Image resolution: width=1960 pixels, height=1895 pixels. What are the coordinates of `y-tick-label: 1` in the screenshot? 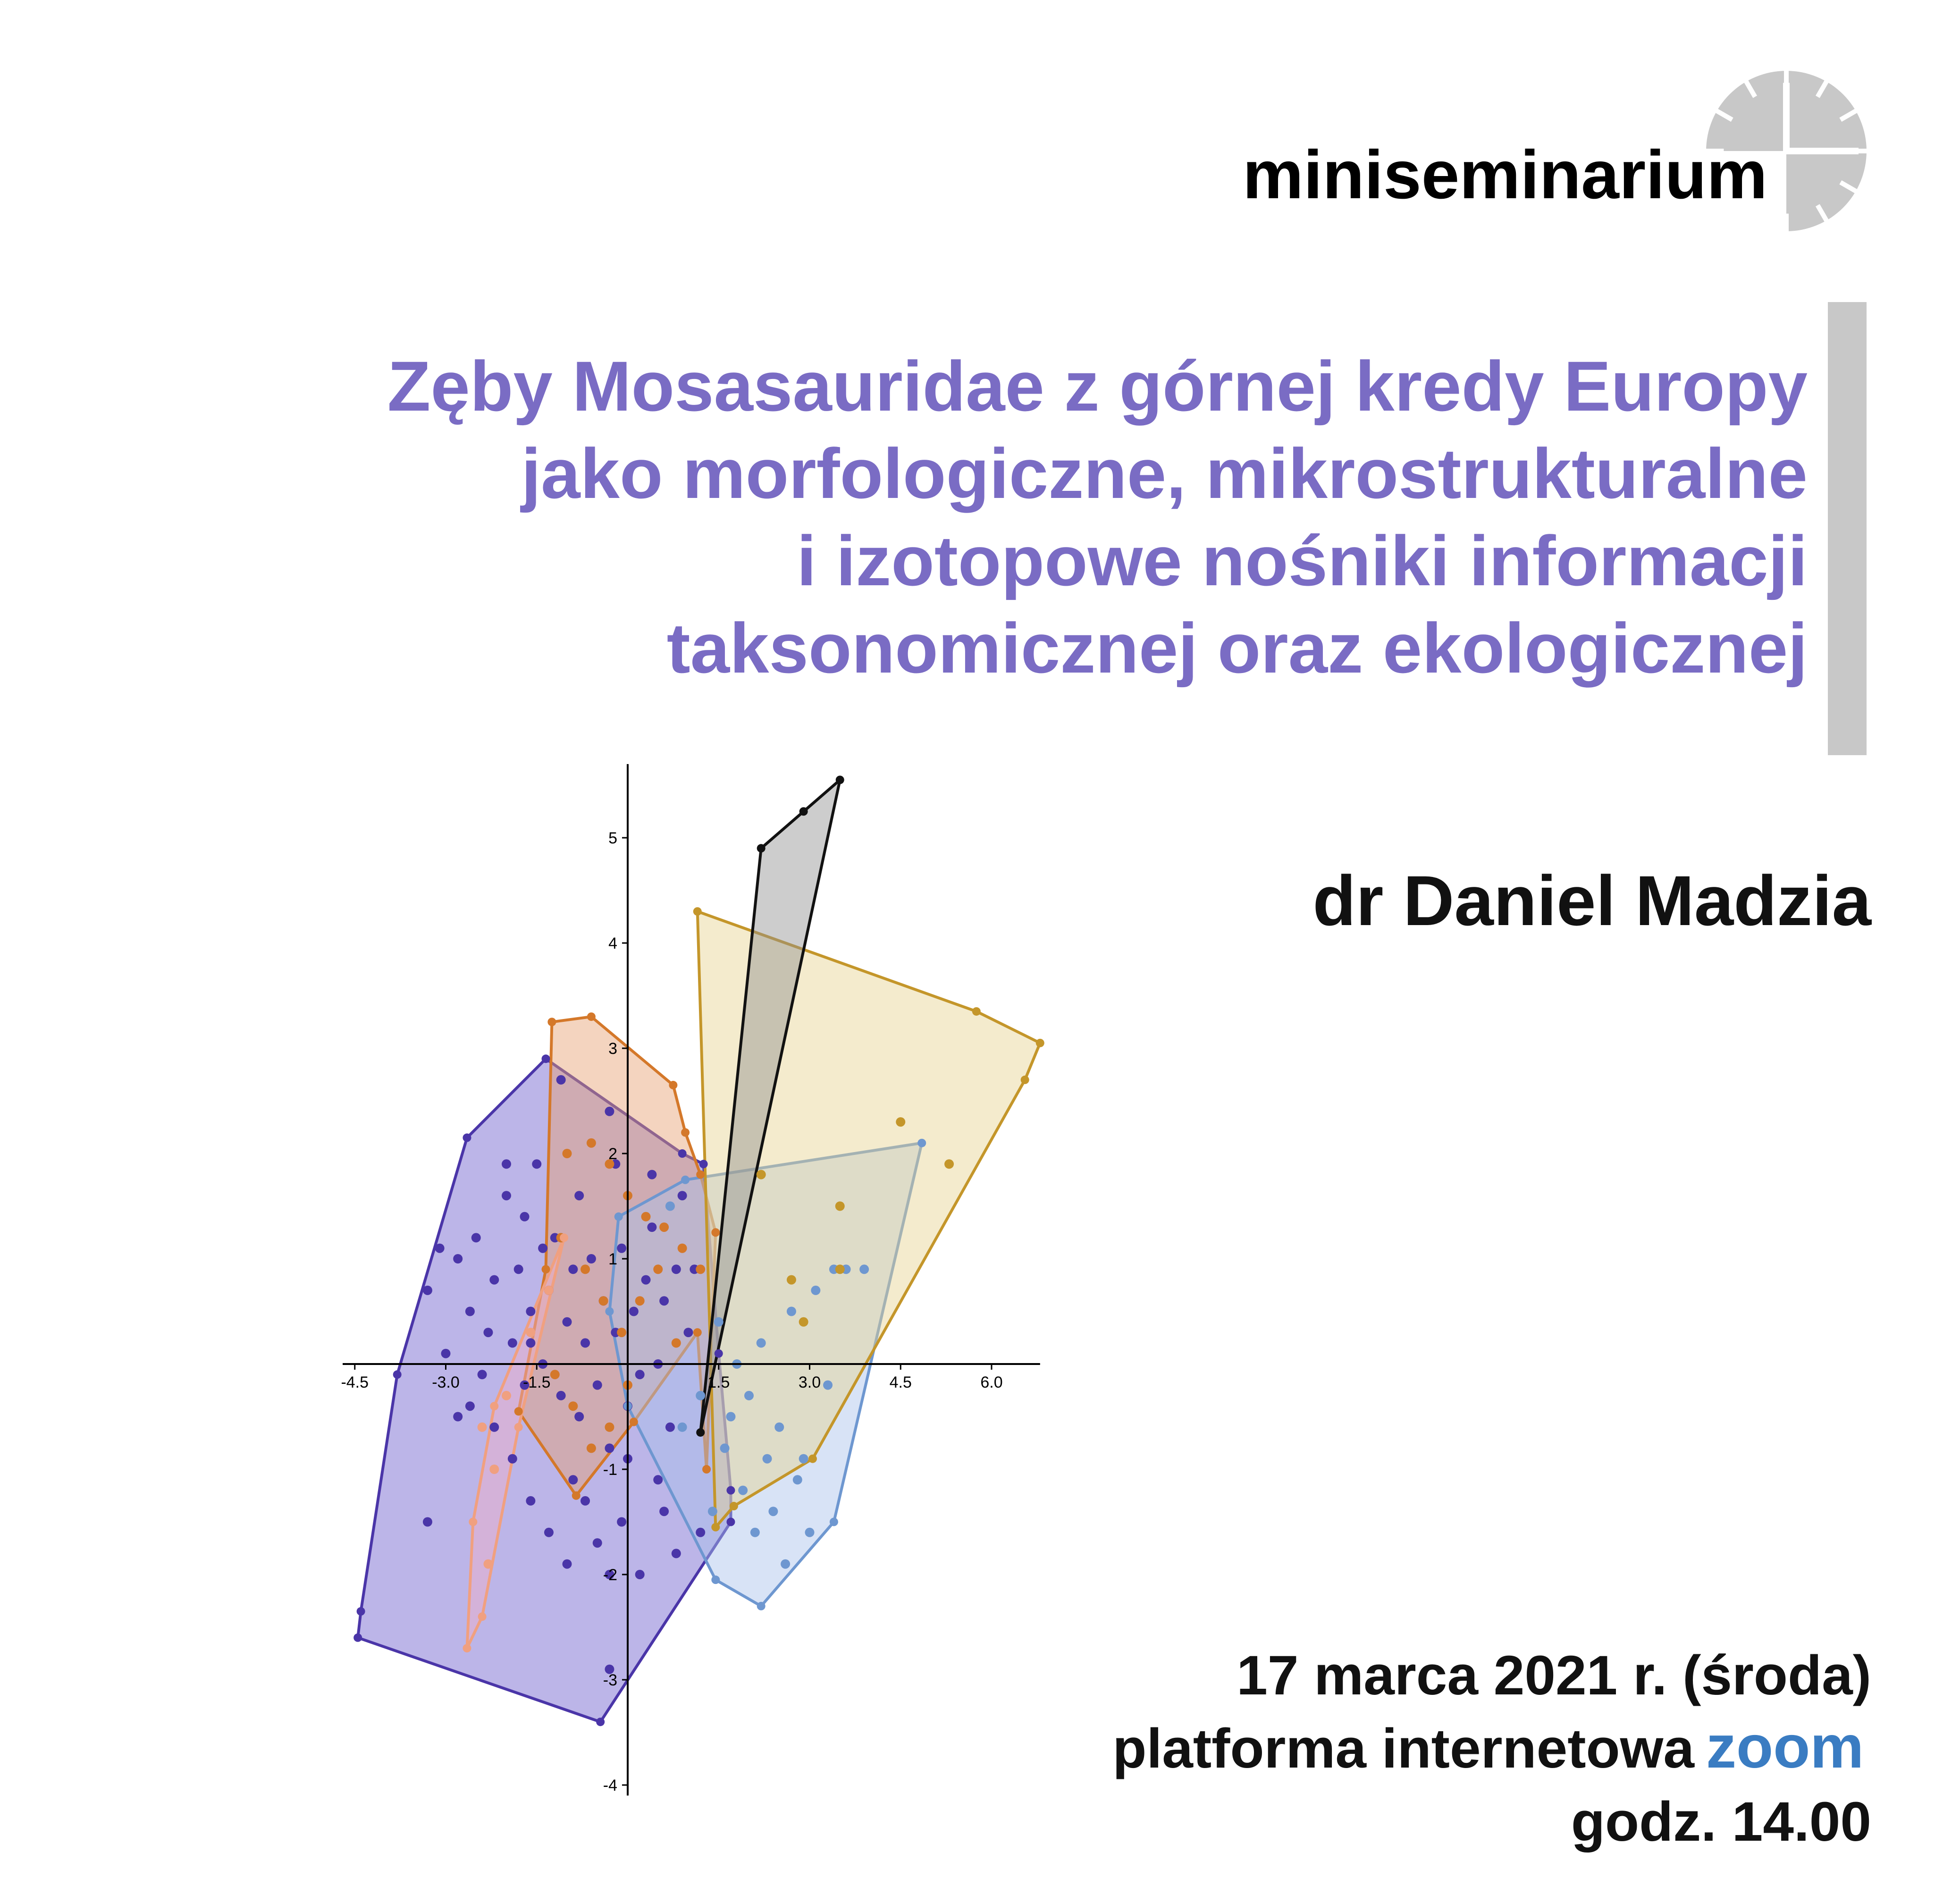 It's located at (612, 1259).